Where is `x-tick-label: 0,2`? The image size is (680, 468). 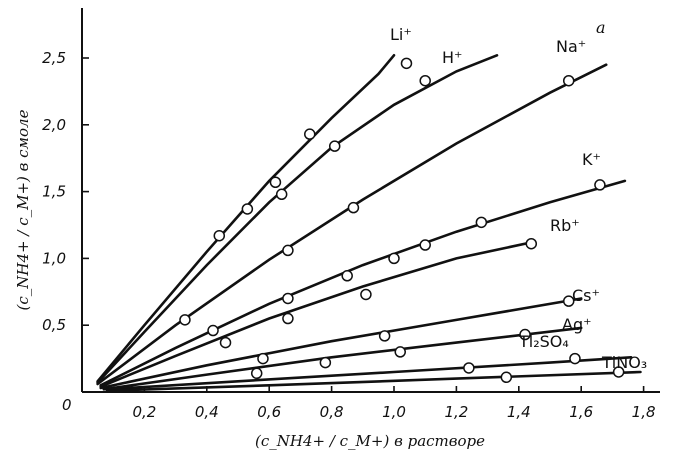 x-tick-label: 0,2 is located at coordinates (144, 412).